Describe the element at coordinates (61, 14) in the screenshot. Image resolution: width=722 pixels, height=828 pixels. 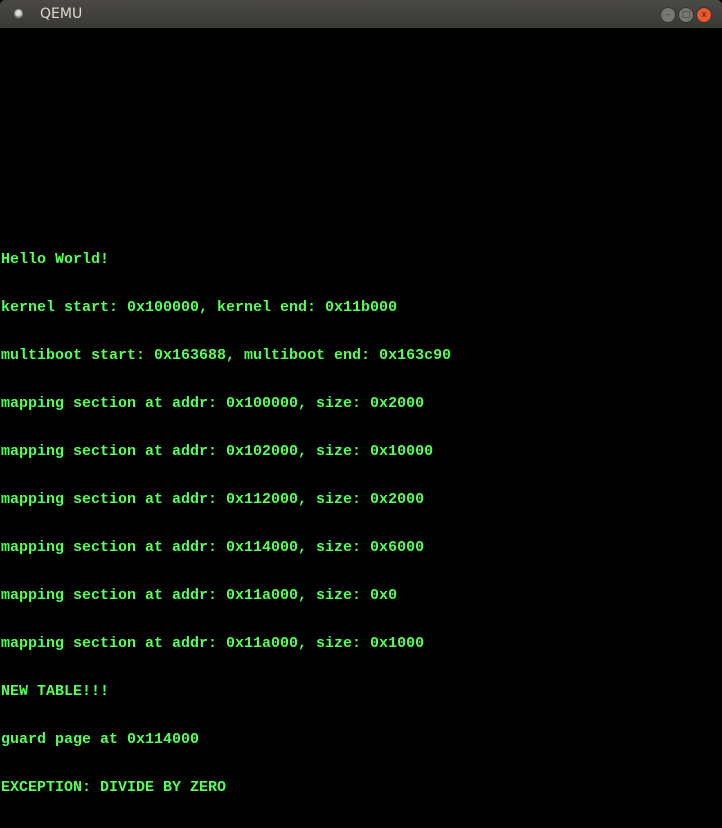
I see `window-title: QEMU` at that location.